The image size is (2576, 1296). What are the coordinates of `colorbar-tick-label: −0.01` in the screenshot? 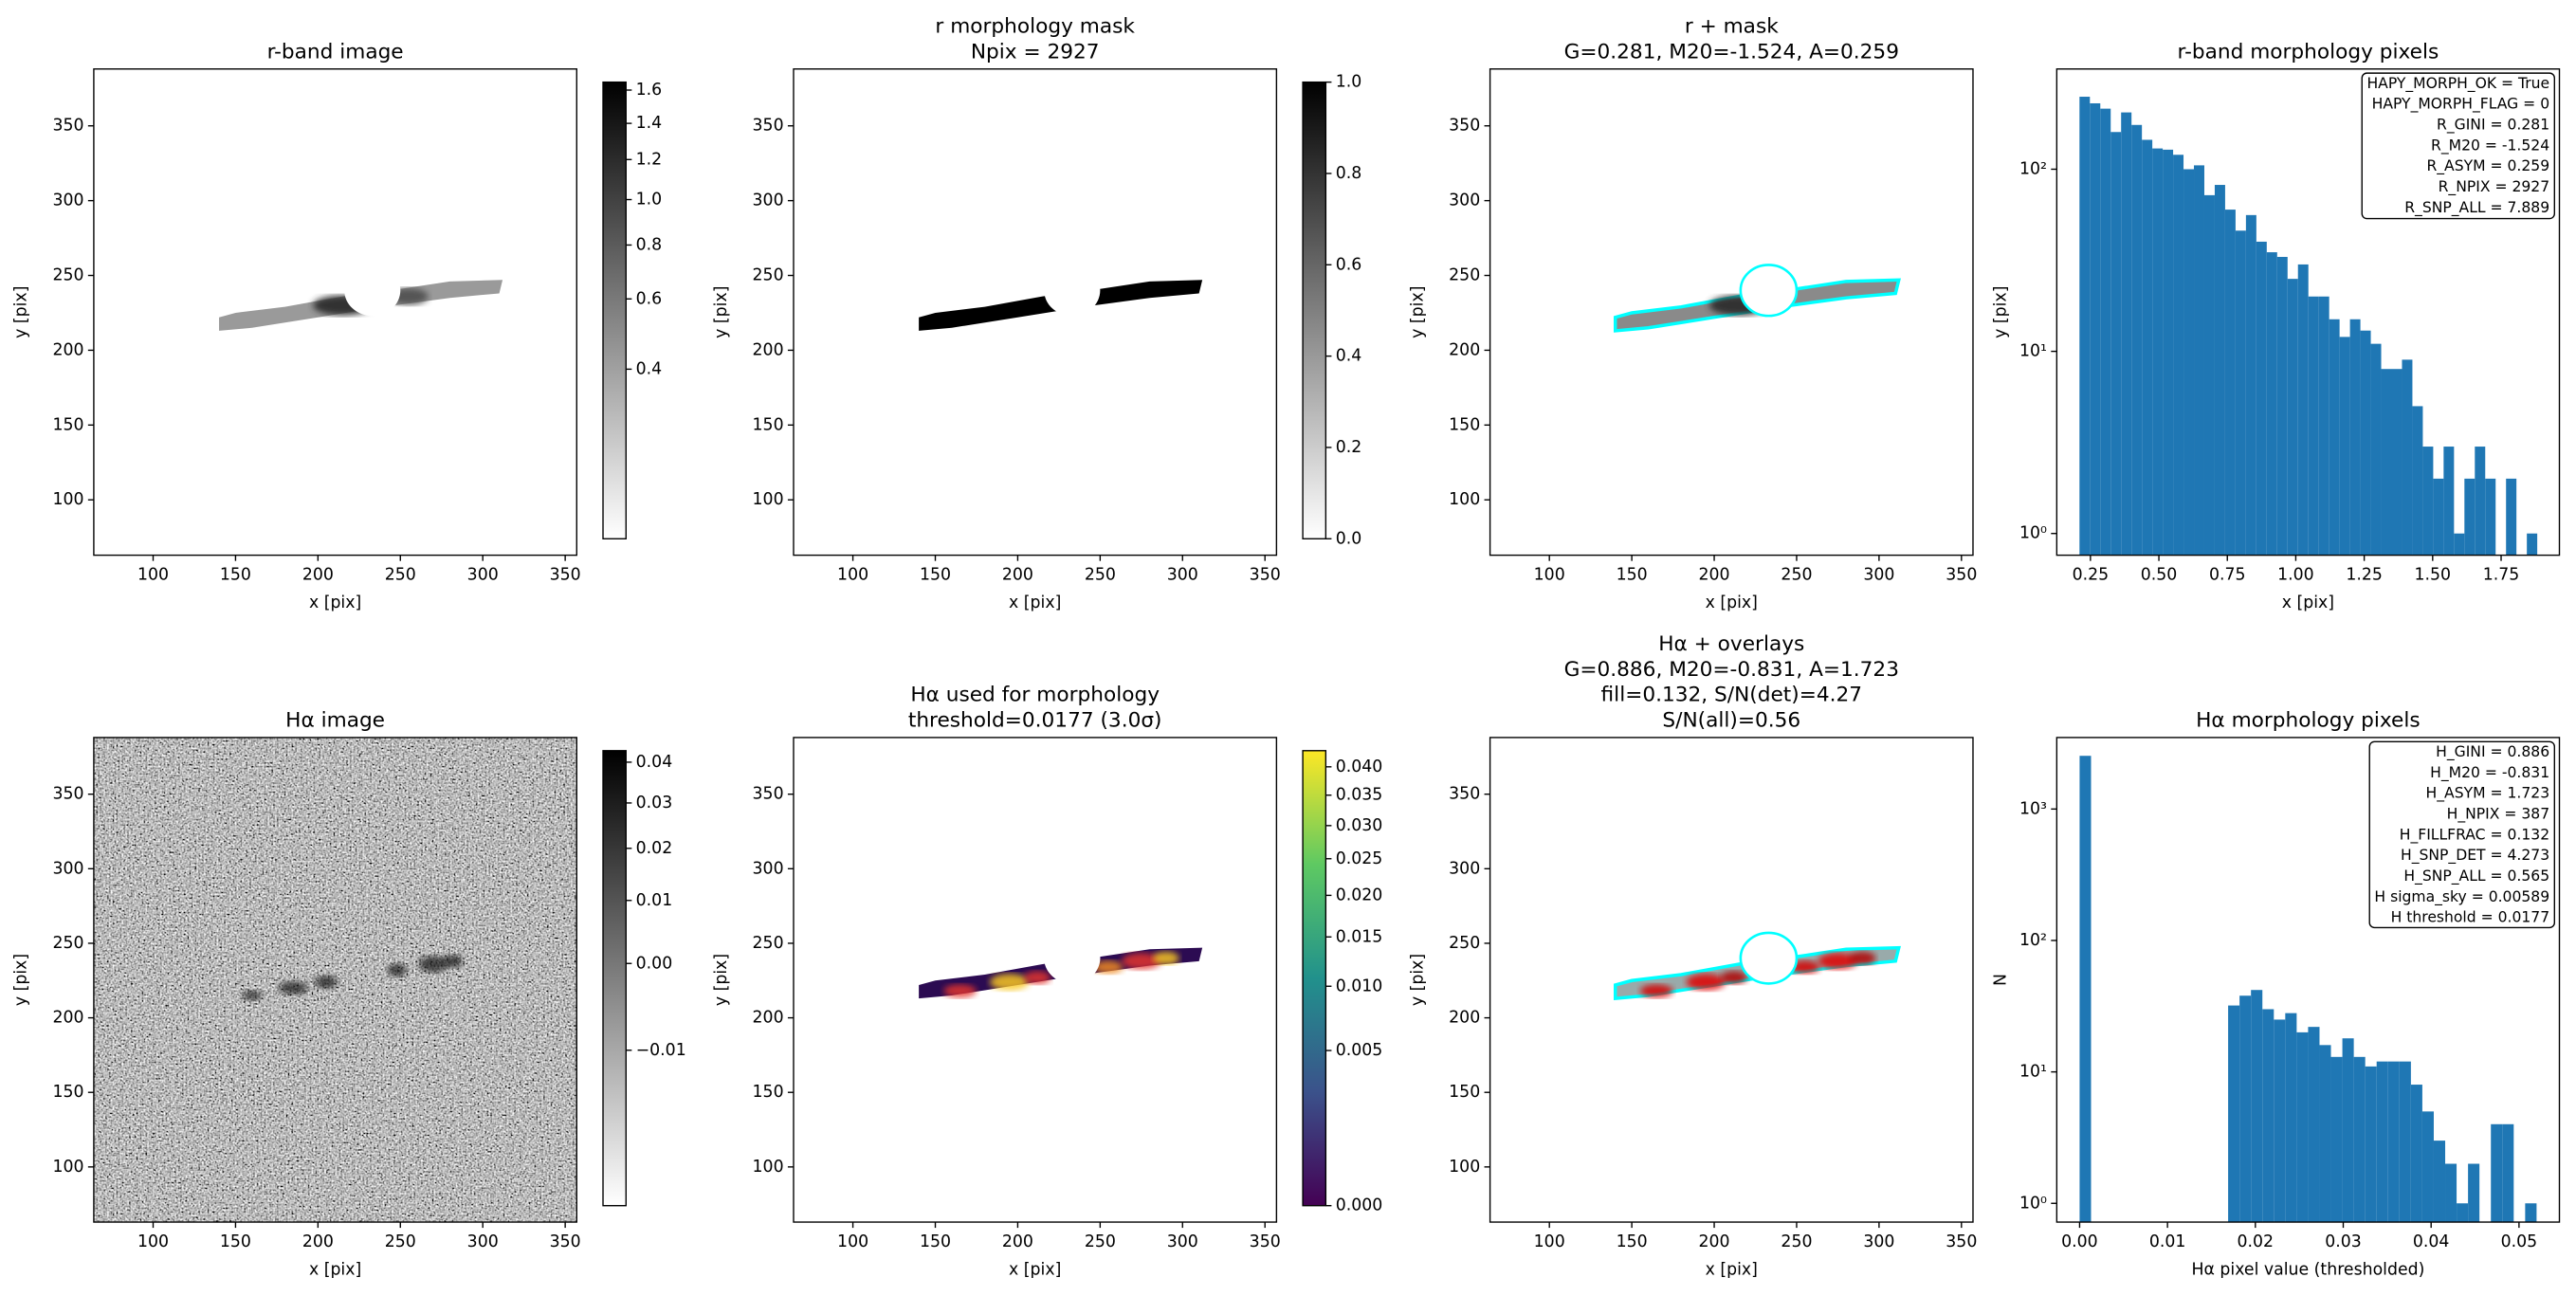 It's located at (661, 1050).